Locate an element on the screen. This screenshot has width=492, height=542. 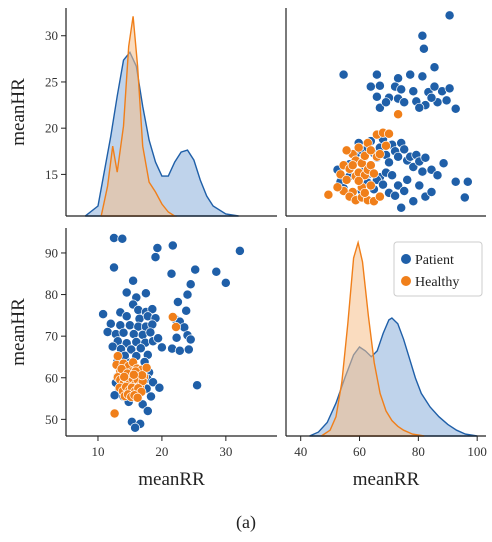
x-tick-label: 20 is located at coordinates (161, 451).